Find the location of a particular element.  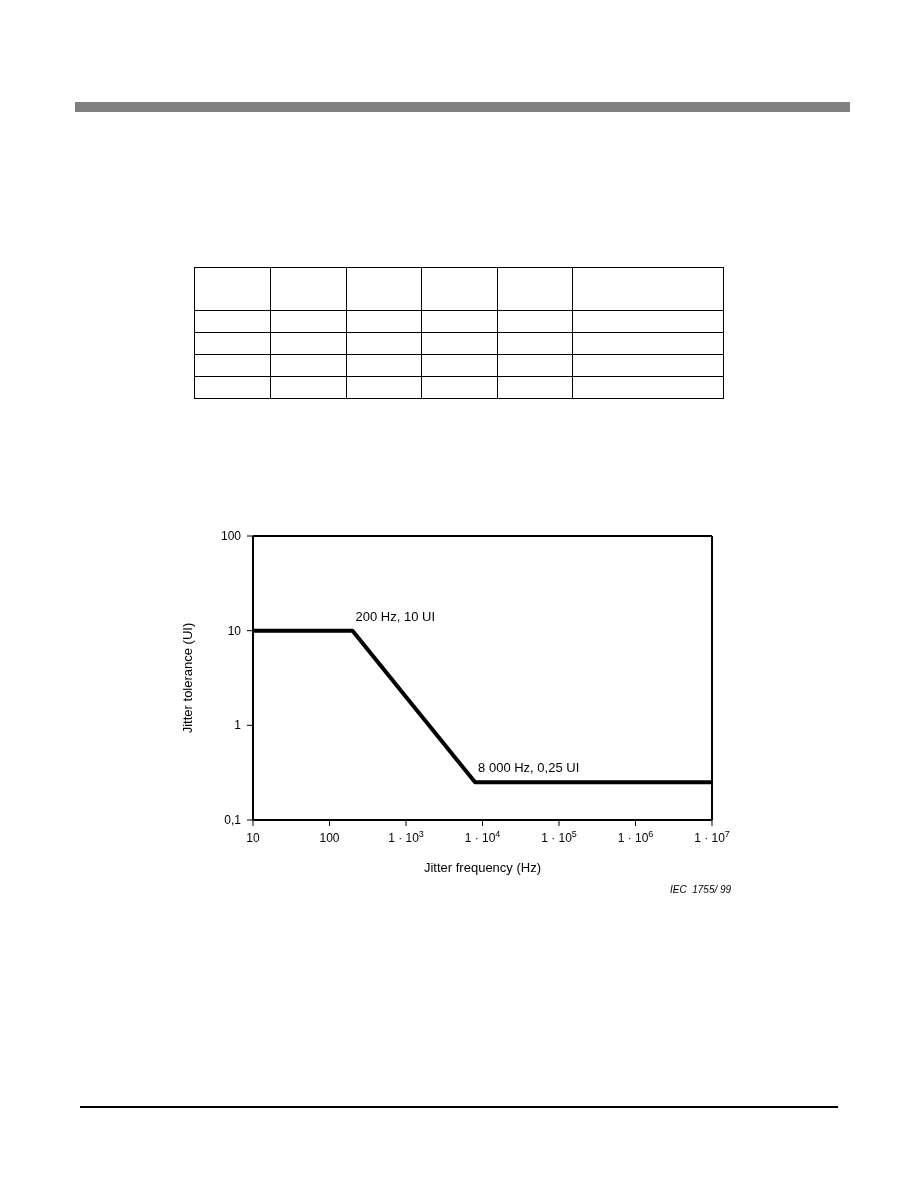

annotation: 200 Hz, 10 UI is located at coordinates (395, 616).